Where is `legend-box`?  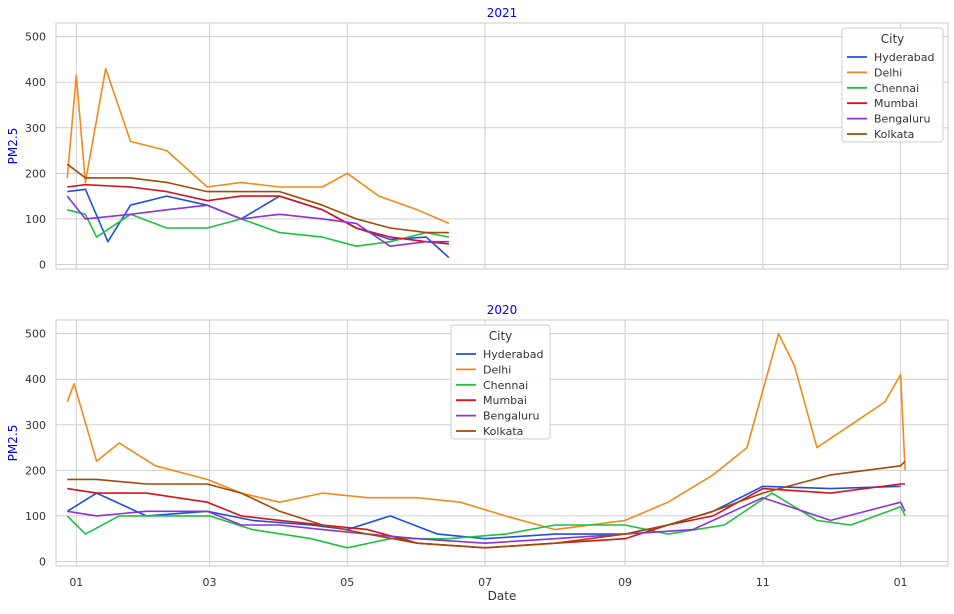
legend-box is located at coordinates (892, 85).